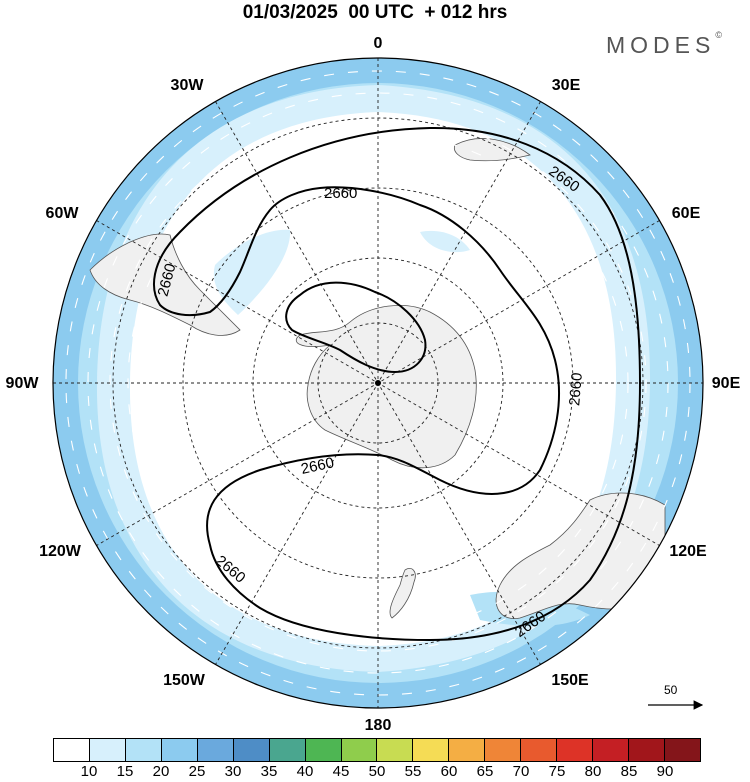 This screenshot has height=782, width=750. Describe the element at coordinates (305, 771) in the screenshot. I see `colorbar-tick-label: 40` at that location.